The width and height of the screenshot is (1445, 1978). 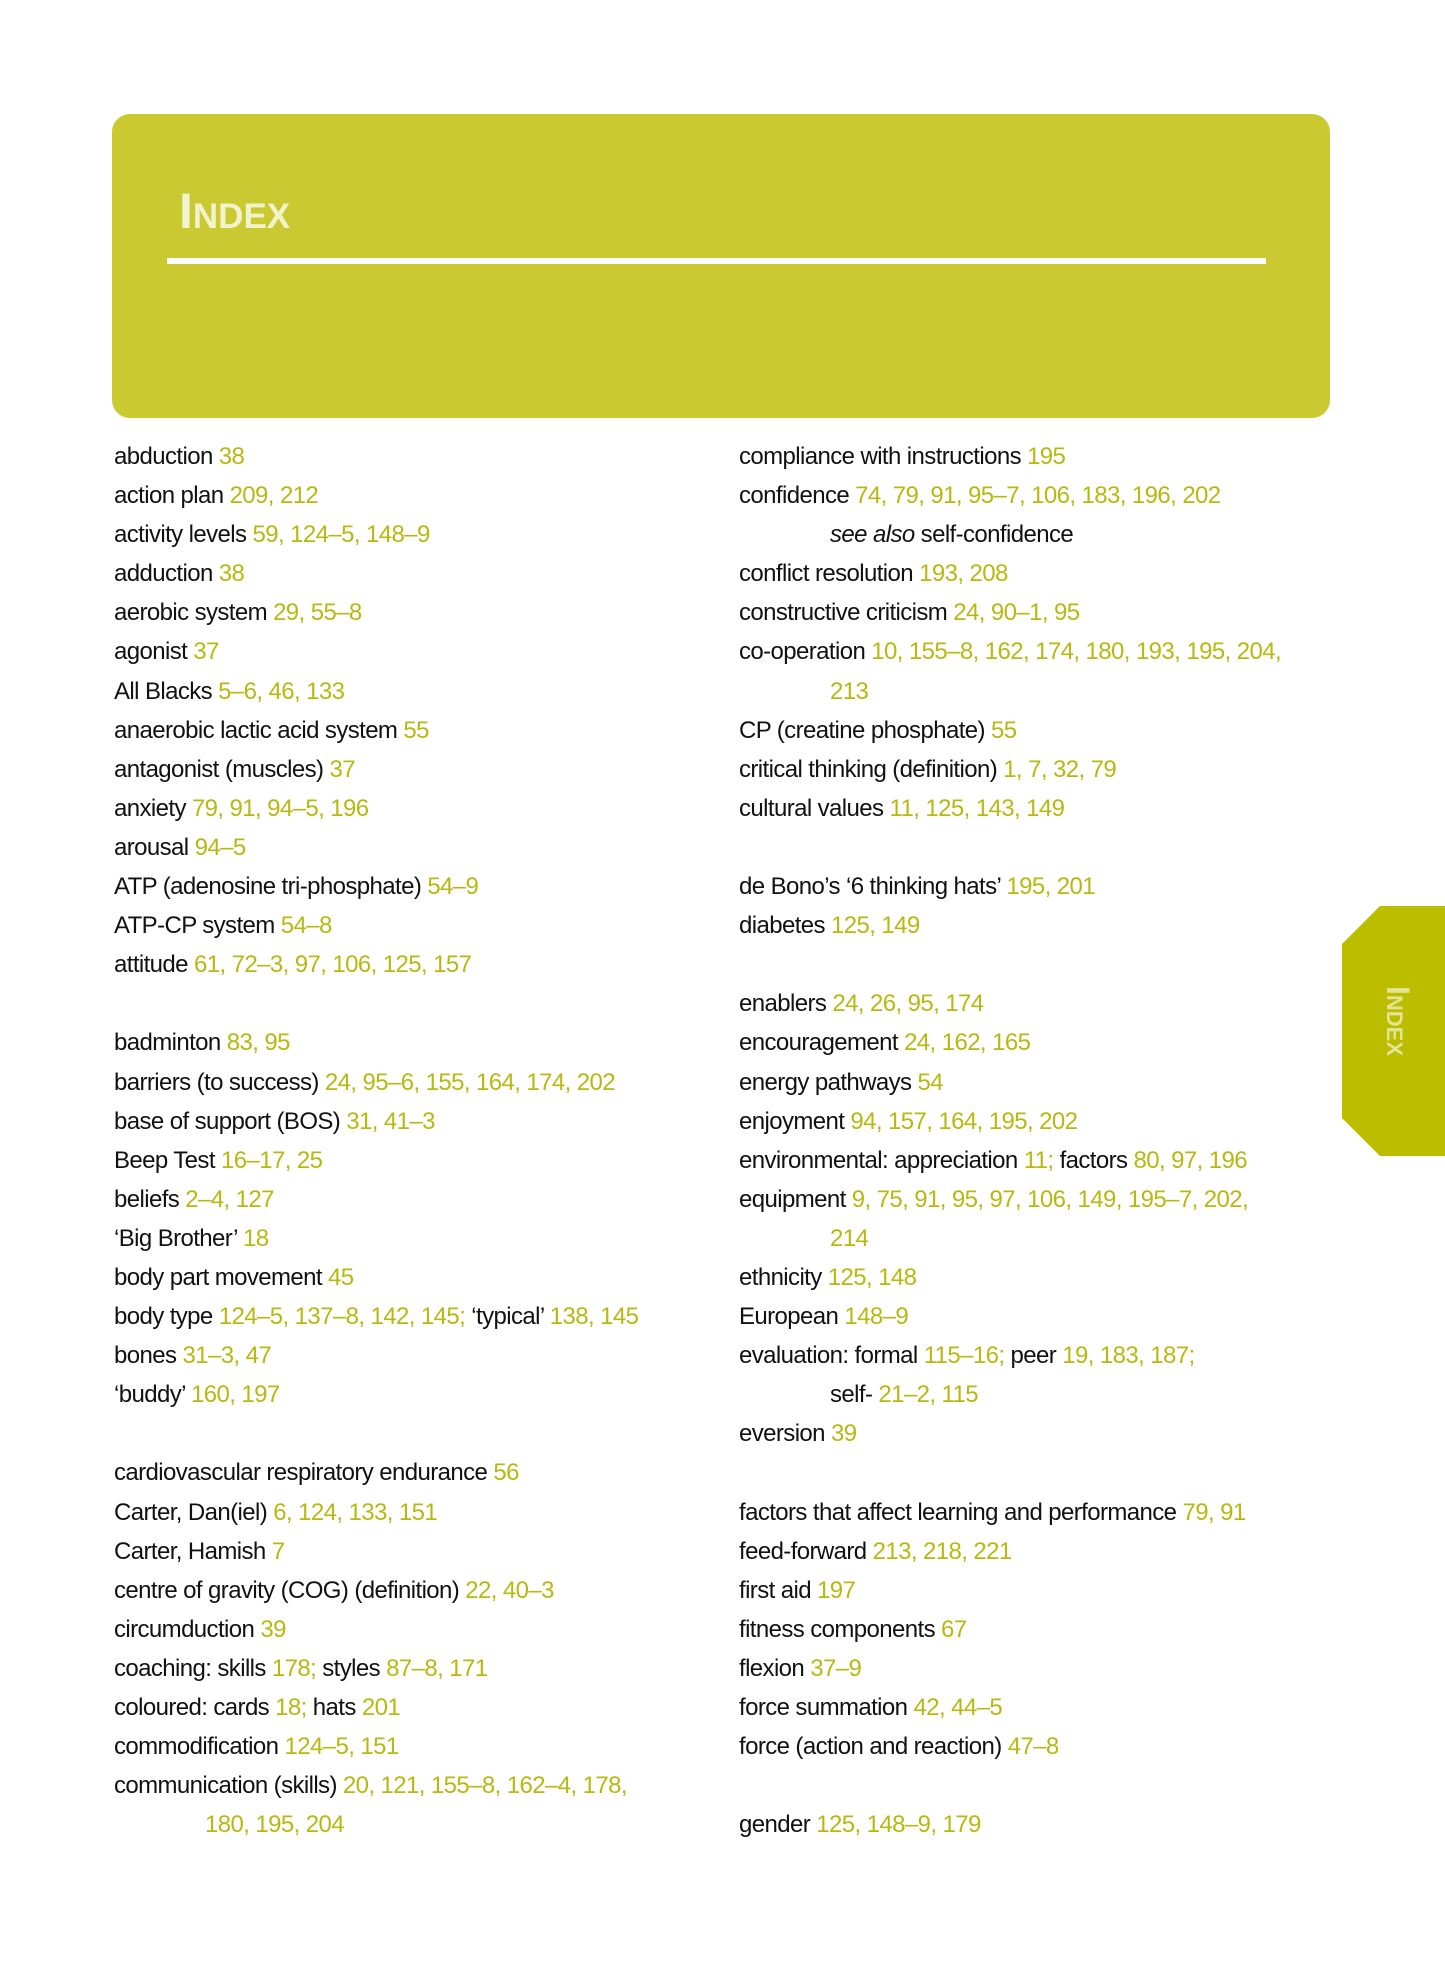 I want to click on page-references: 80, 97, 196, so click(x=1190, y=1160).